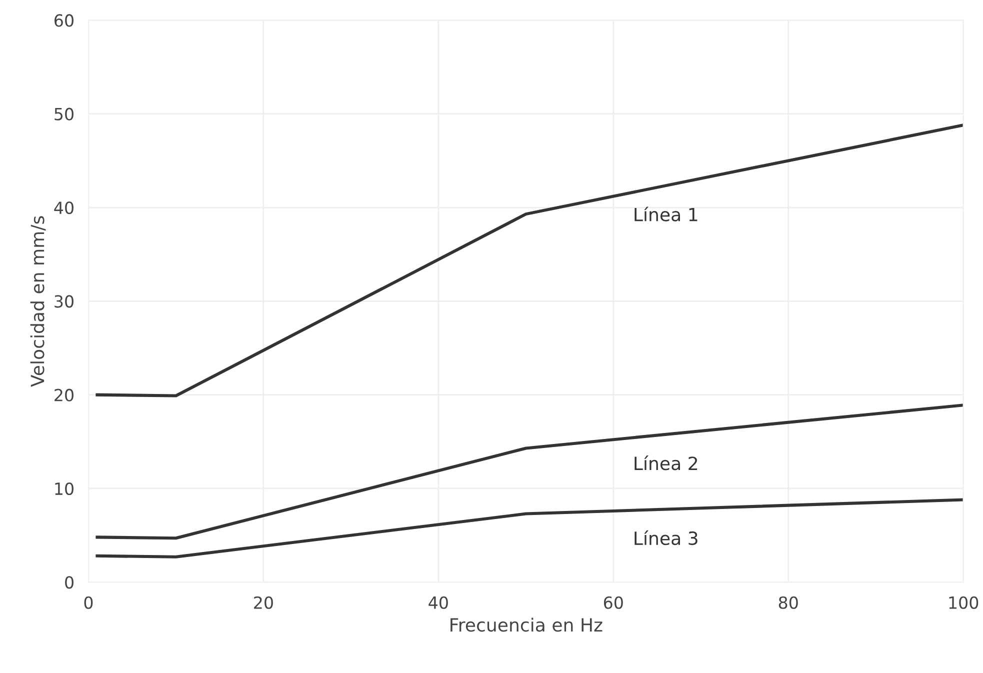 The width and height of the screenshot is (983, 673). Describe the element at coordinates (64, 489) in the screenshot. I see `y-tick-label: 10` at that location.